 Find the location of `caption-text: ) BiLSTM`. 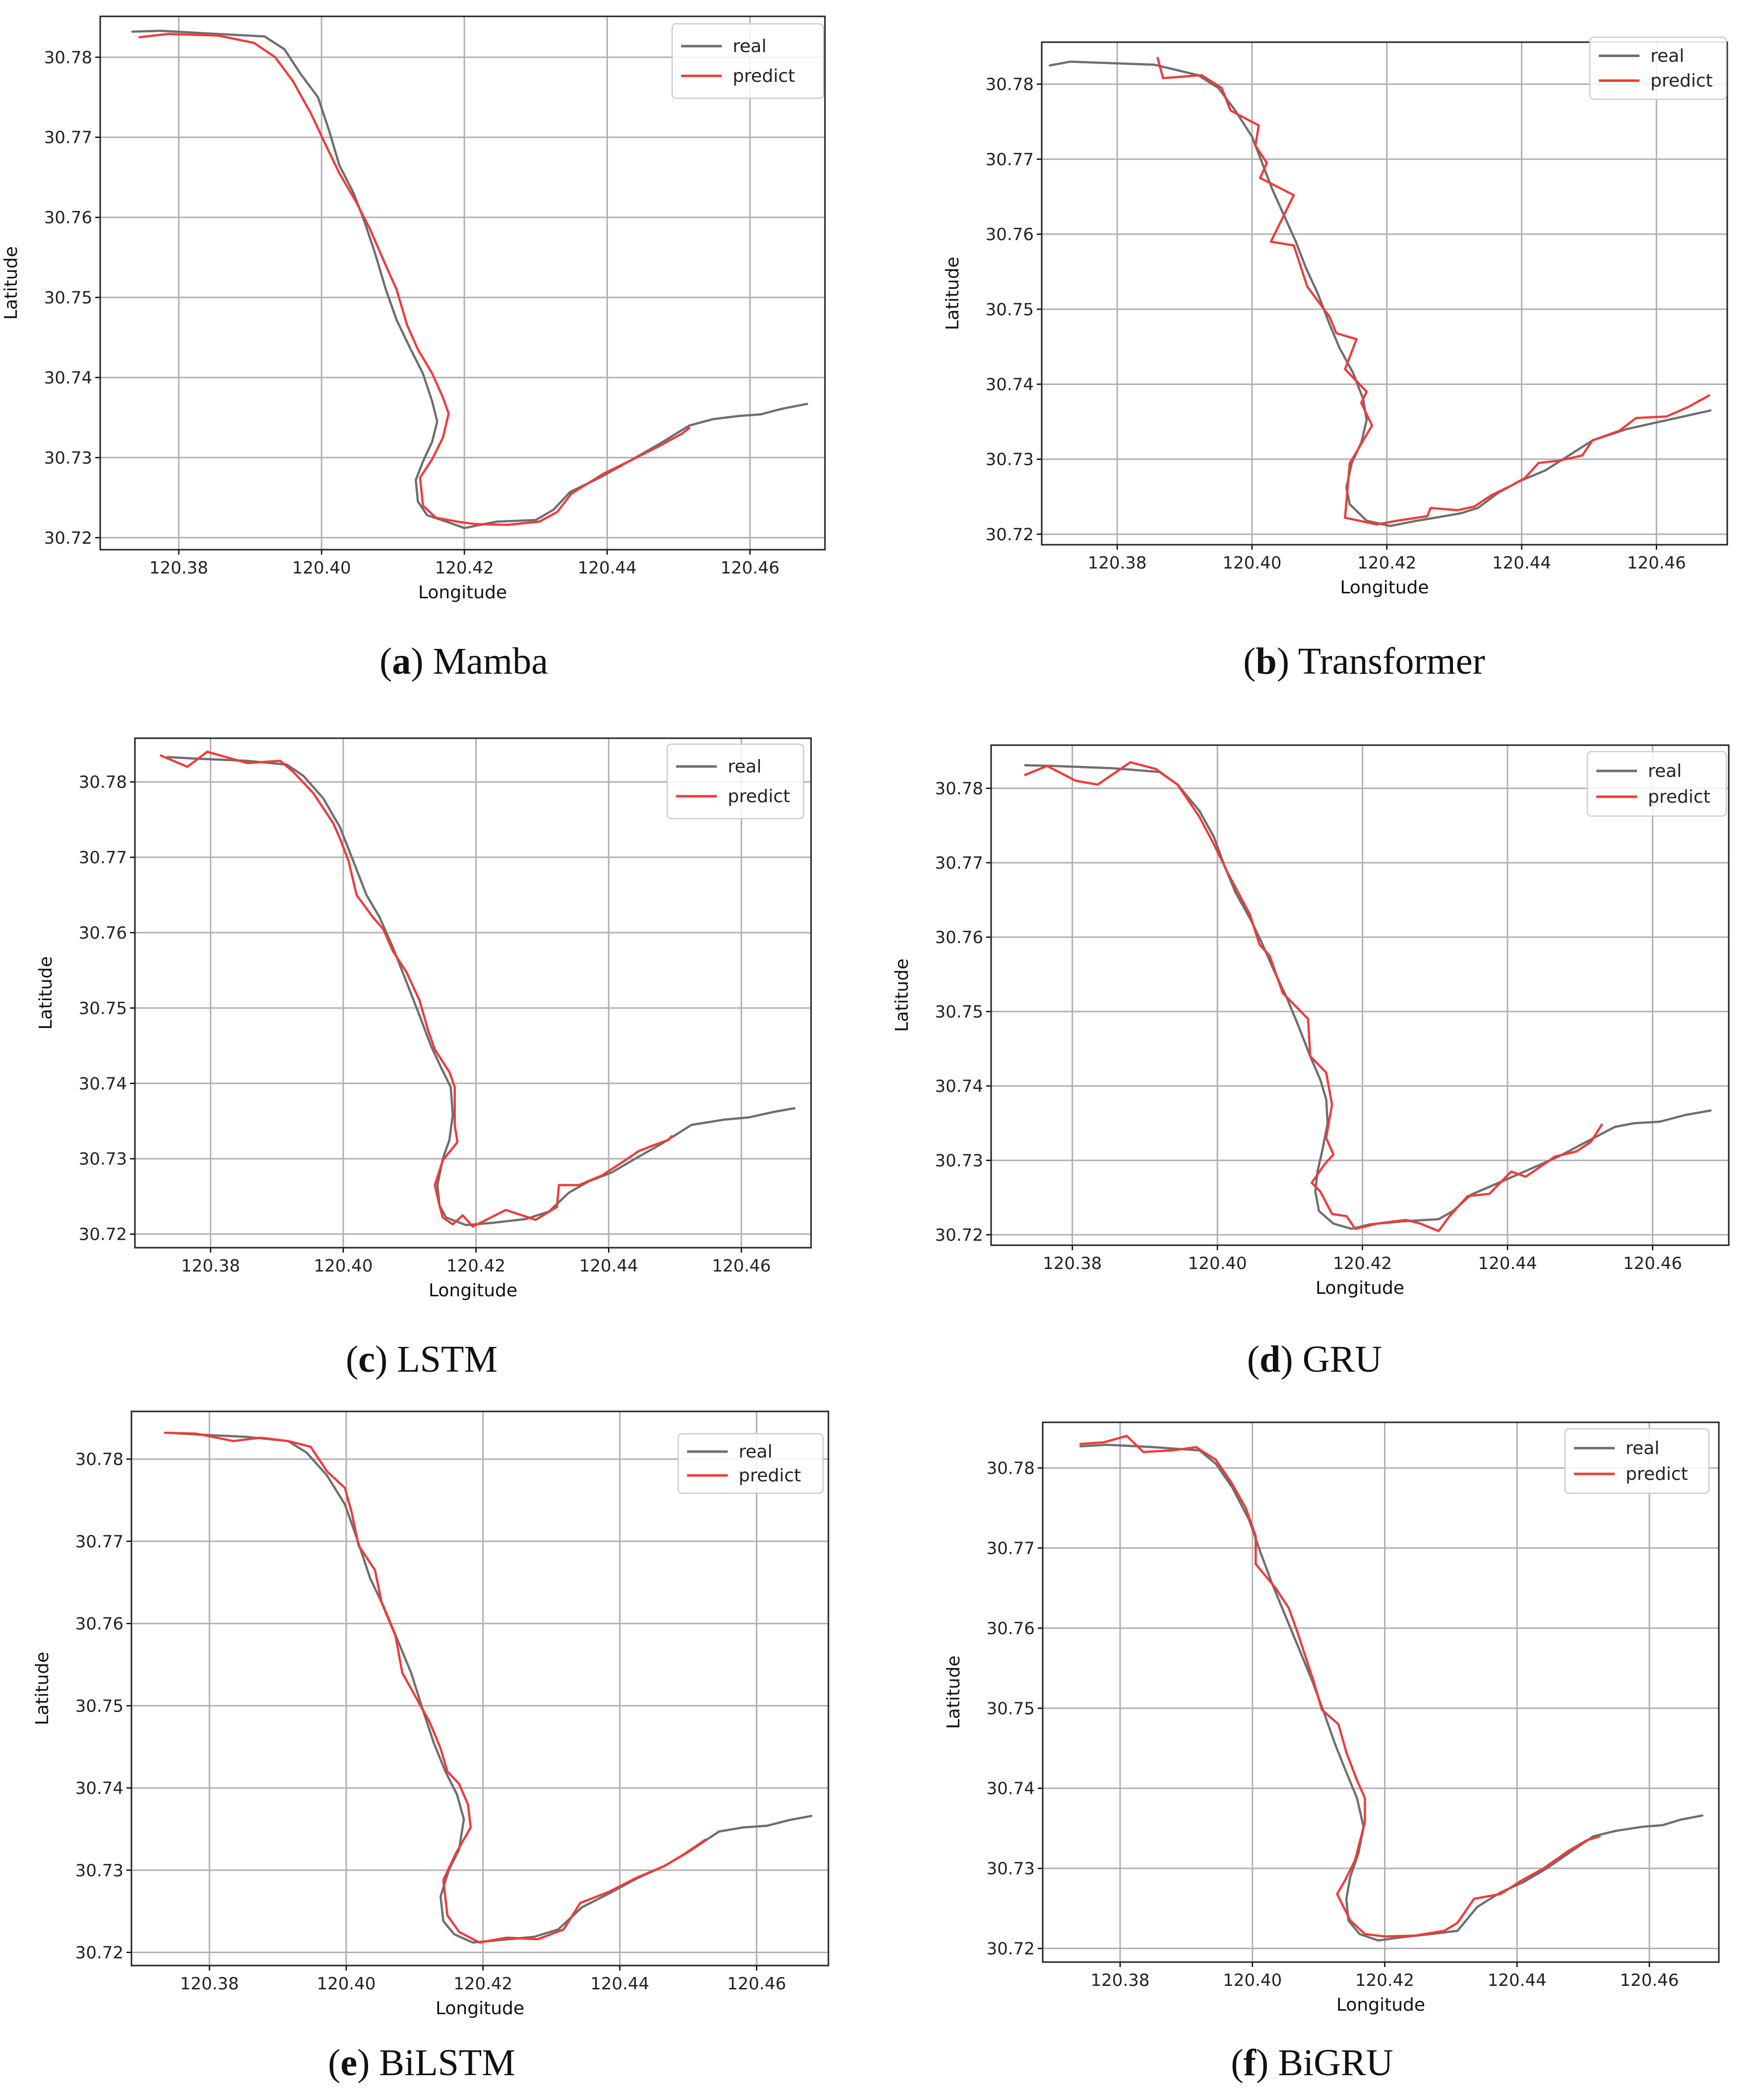

caption-text: ) BiLSTM is located at coordinates (436, 2063).